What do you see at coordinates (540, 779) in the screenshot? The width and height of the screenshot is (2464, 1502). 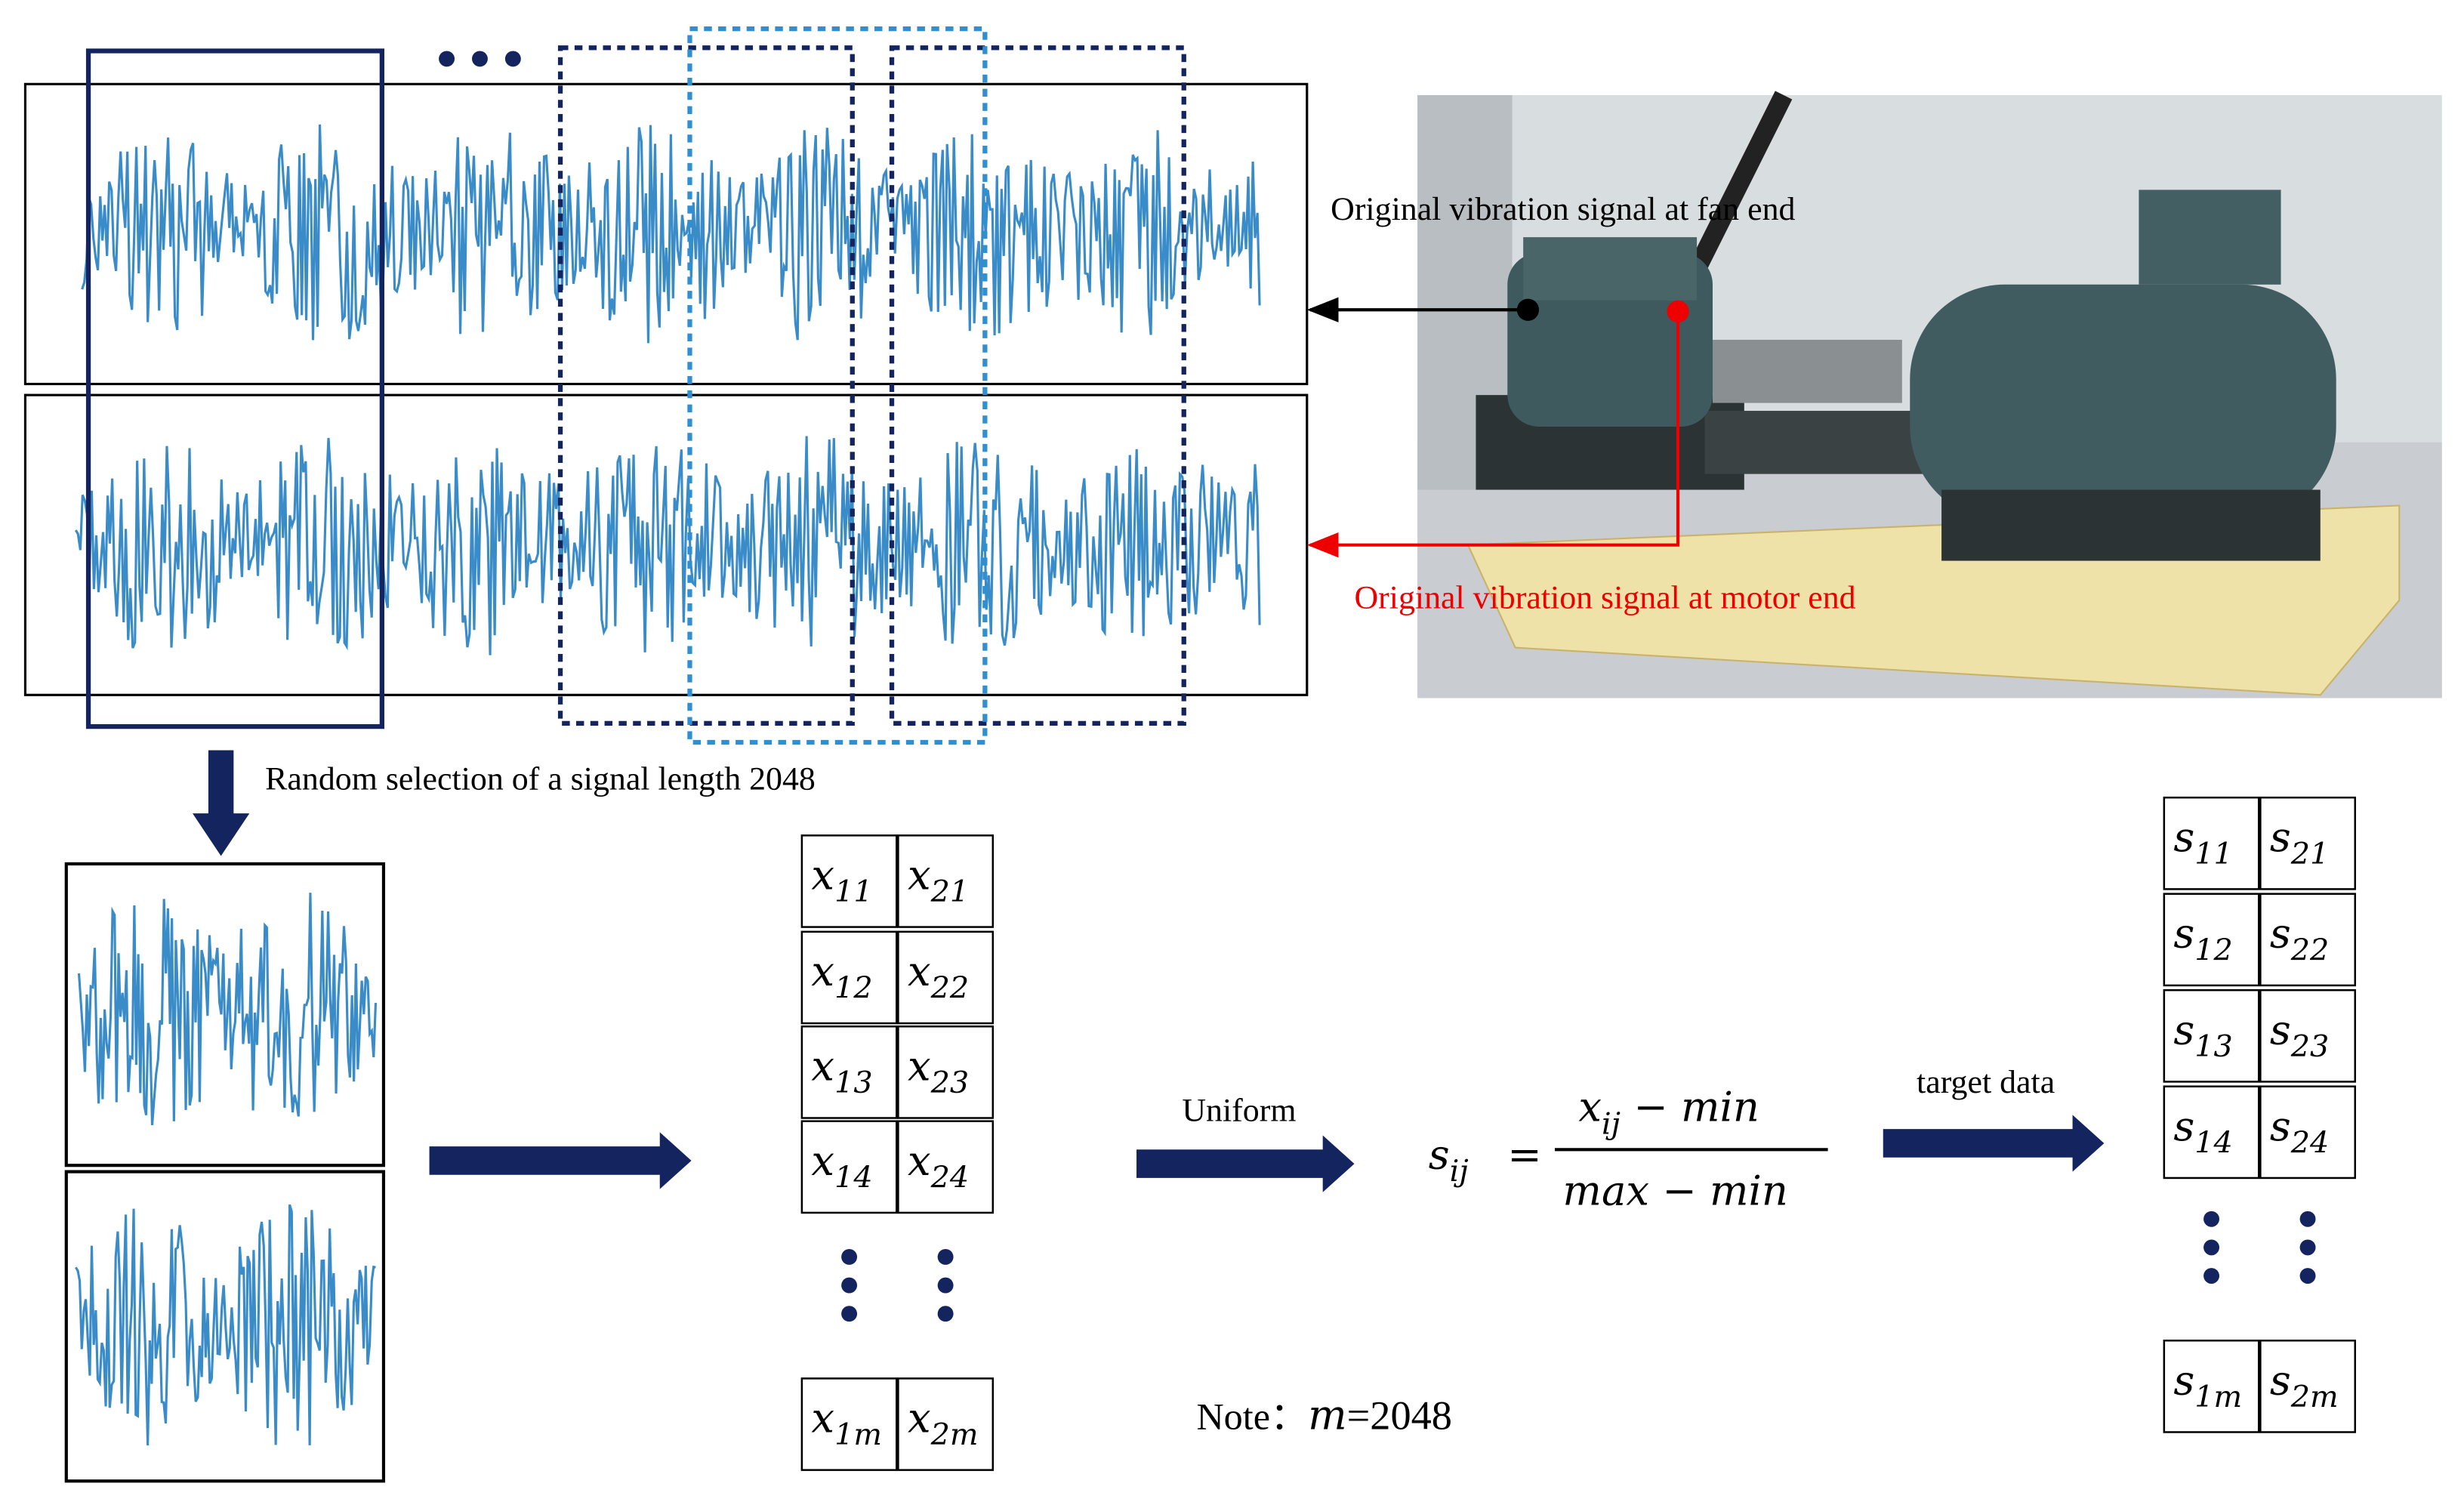 I see `selection-label: Random selection of a signal length 2048` at bounding box center [540, 779].